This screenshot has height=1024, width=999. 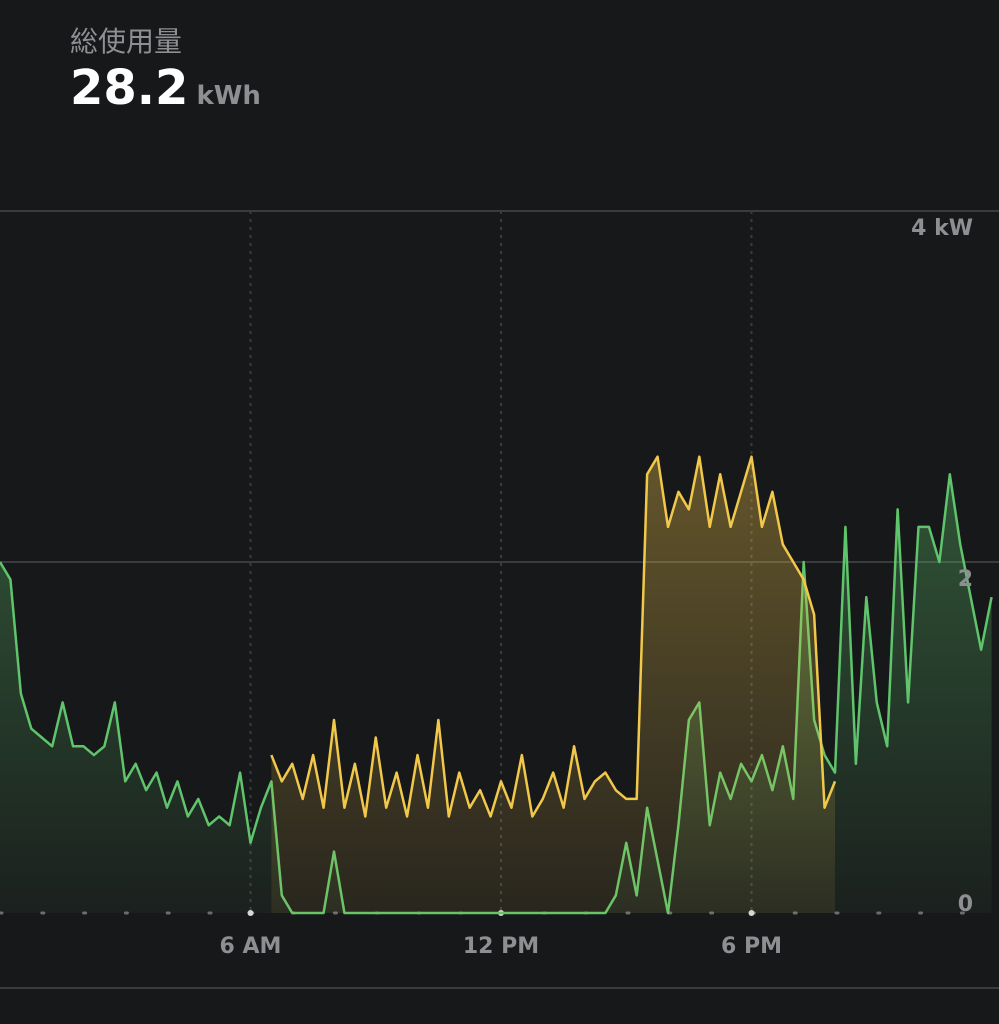 I want to click on y-tick-label: 2, so click(x=965, y=579).